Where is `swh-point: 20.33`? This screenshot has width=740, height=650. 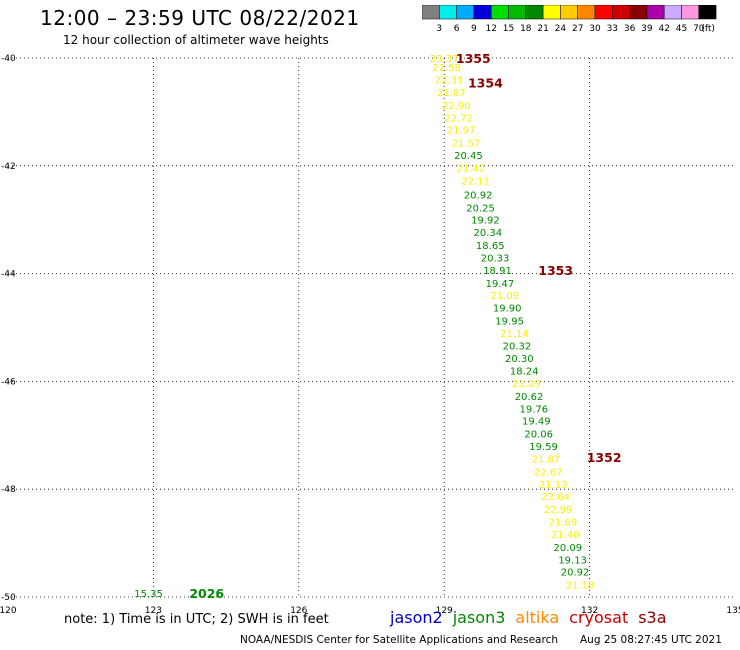
swh-point: 20.33 is located at coordinates (495, 258).